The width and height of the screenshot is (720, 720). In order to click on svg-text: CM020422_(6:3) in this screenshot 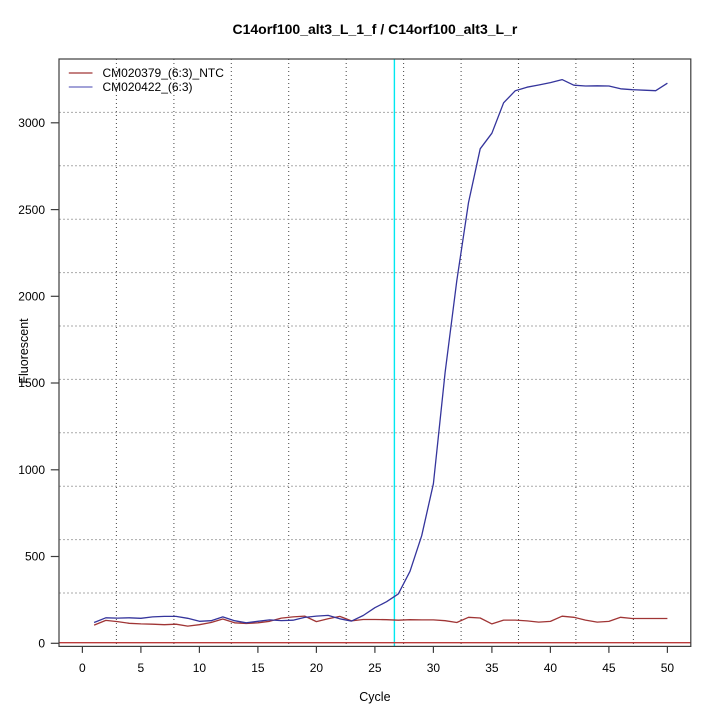, I will do `click(148, 87)`.